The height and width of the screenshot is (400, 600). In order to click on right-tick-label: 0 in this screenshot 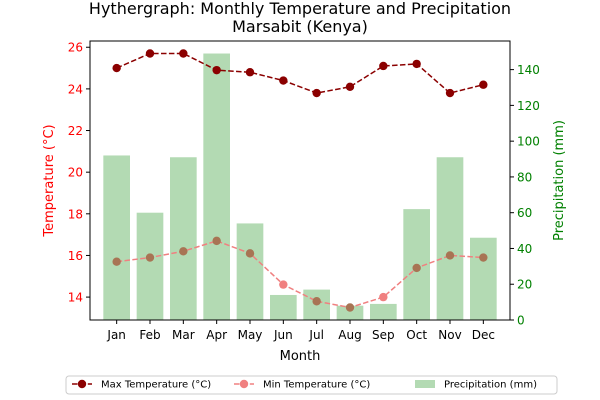, I will do `click(521, 321)`.